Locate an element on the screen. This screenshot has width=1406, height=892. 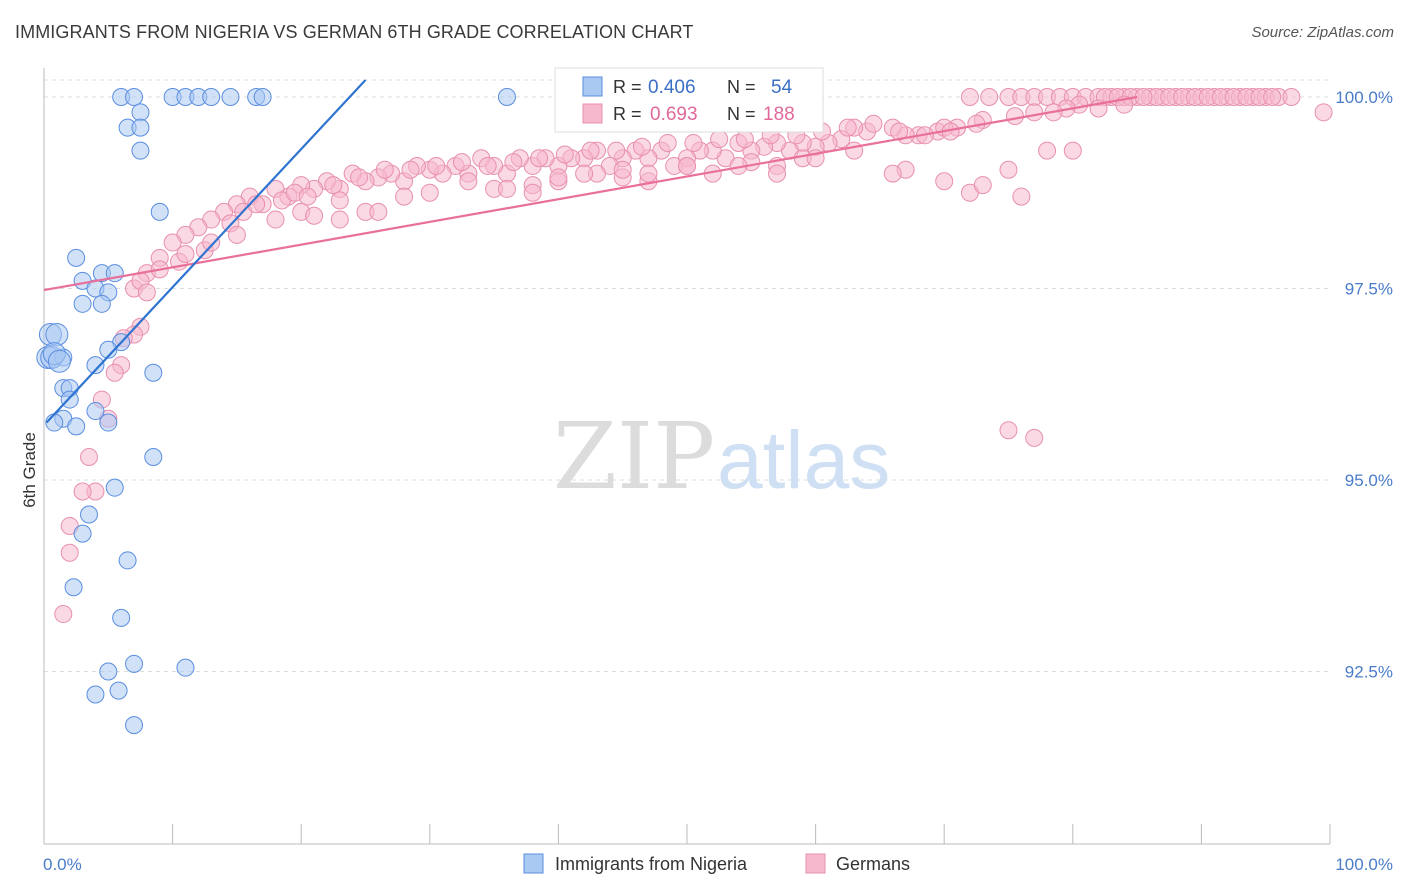
legend-swatch-nigeria is located at coordinates (533, 863).